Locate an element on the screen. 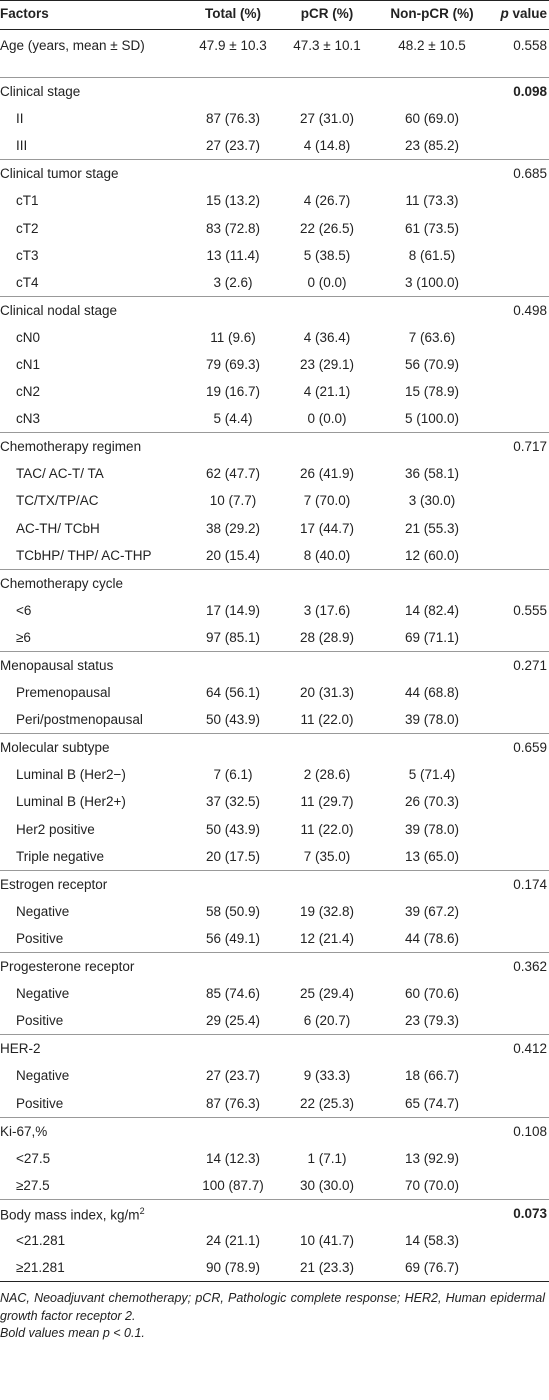 This screenshot has height=1400, width=549. nonpcr-cell: 14 (58.3) is located at coordinates (432, 1240).